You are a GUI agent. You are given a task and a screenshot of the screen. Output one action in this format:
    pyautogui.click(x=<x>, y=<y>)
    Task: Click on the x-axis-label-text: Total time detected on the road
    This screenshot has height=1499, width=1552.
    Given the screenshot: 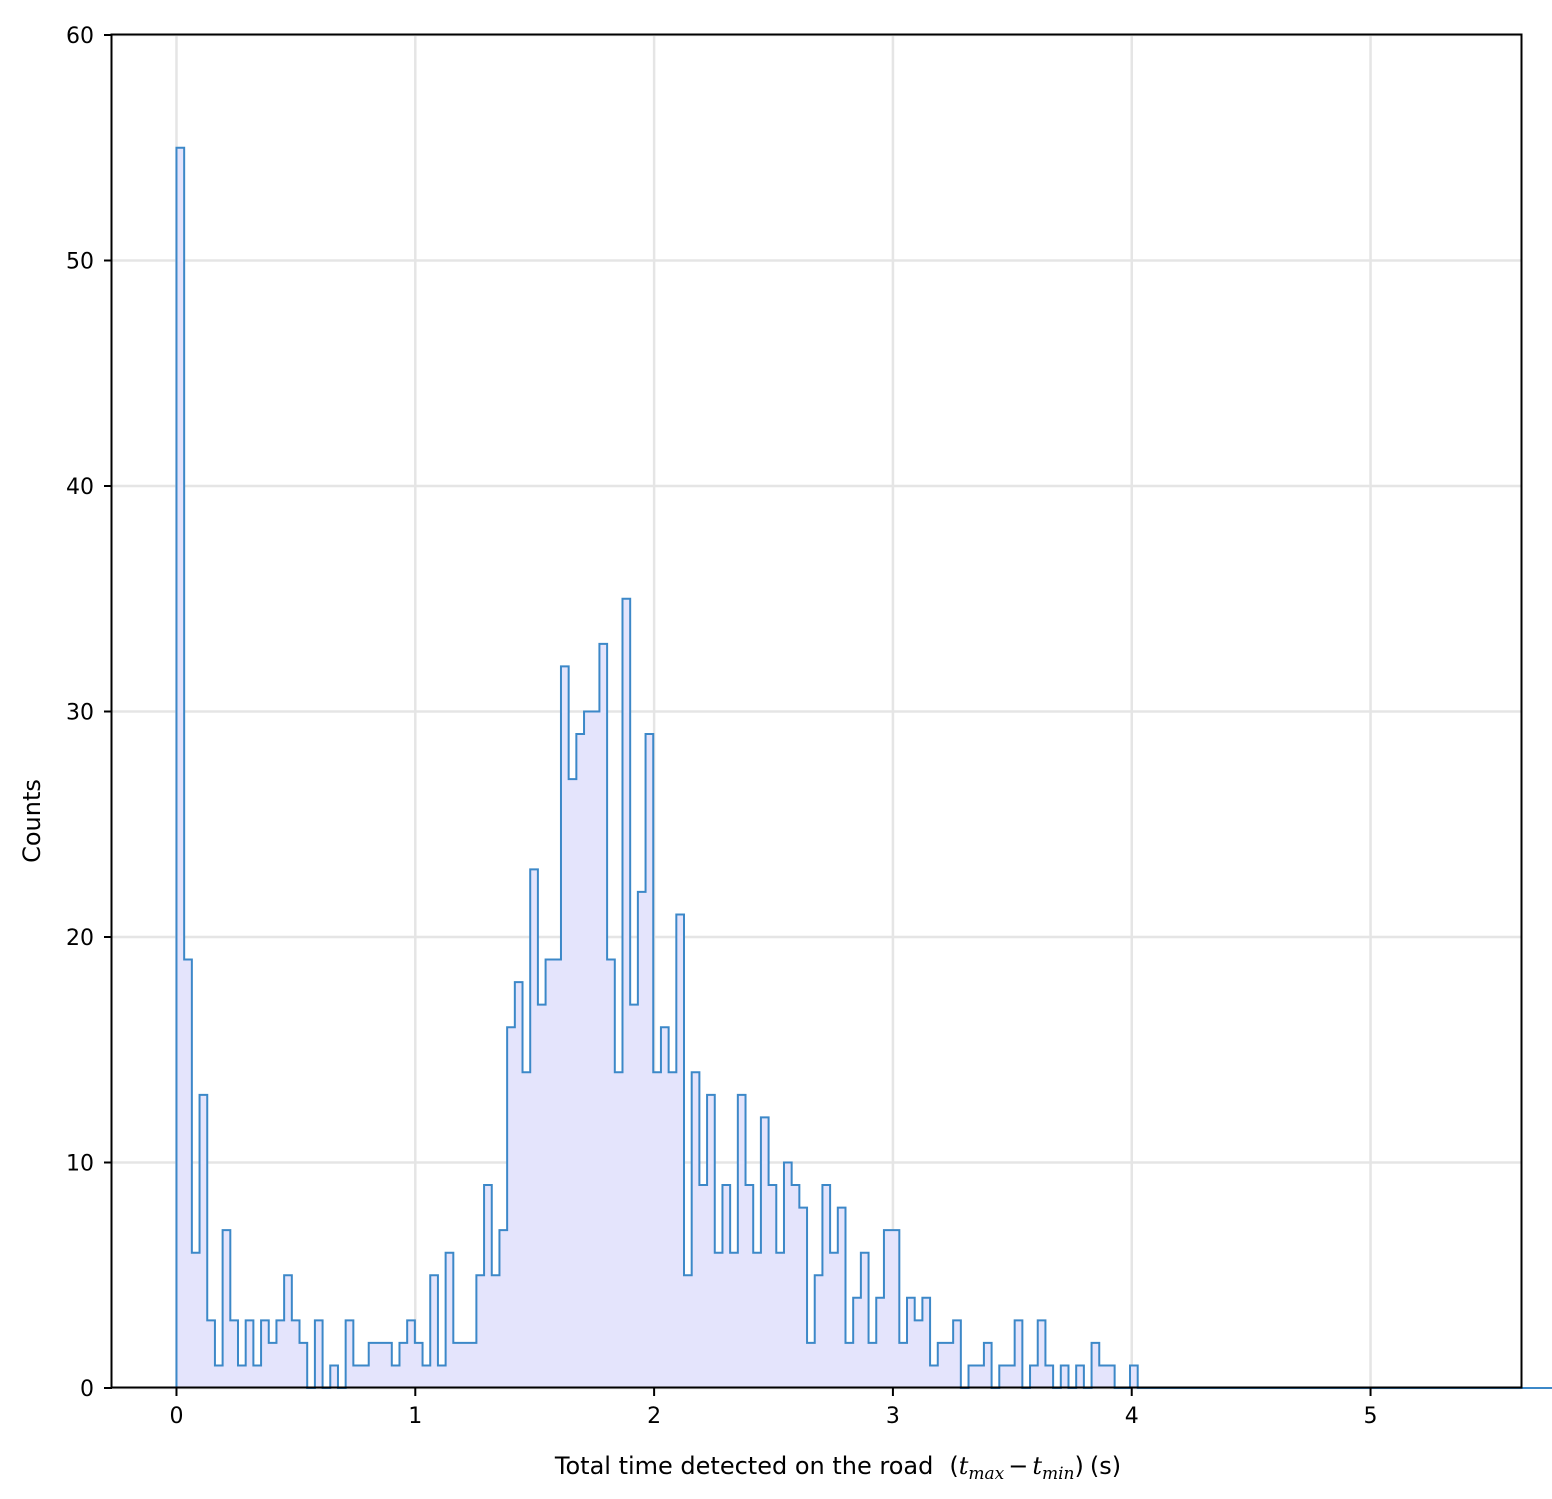 What is the action you would take?
    pyautogui.click(x=743, y=1466)
    